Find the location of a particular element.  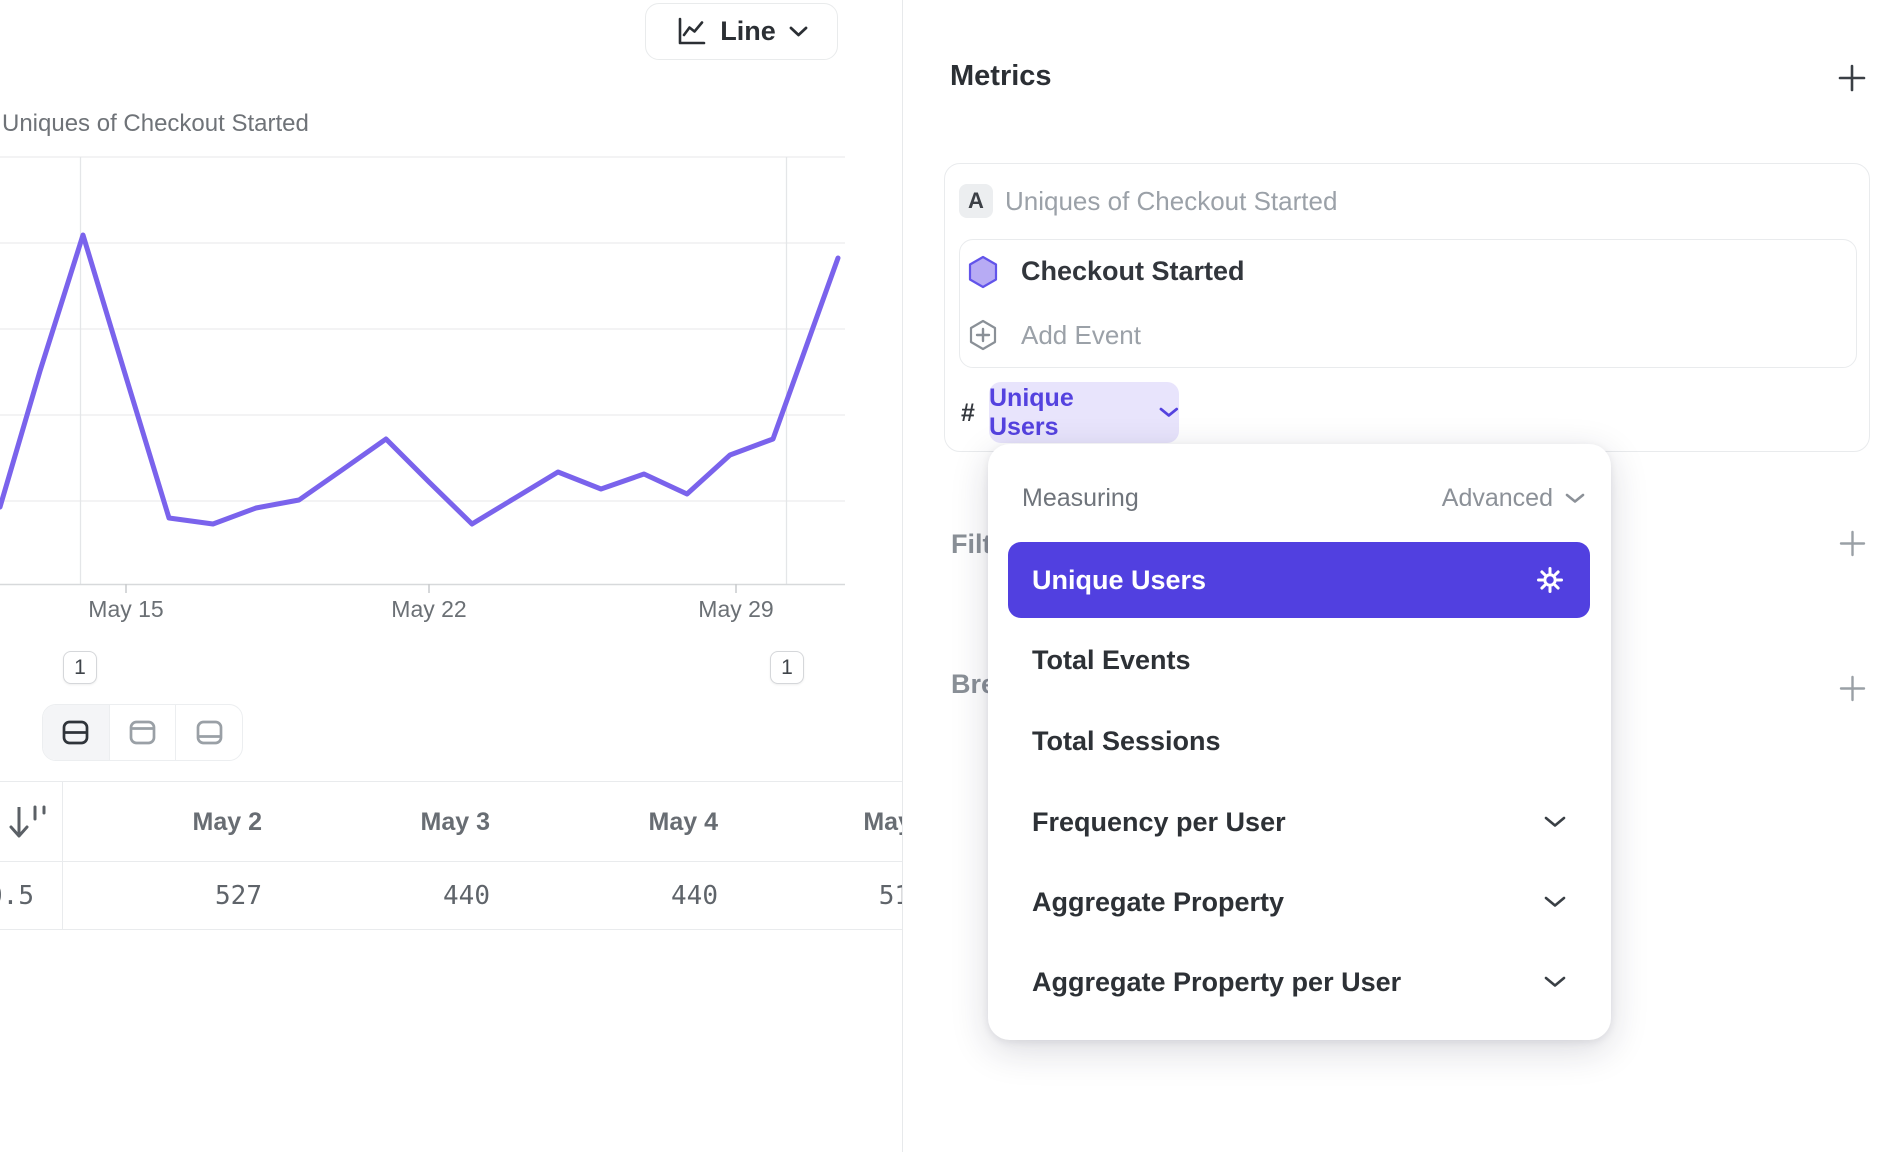

measuring-option-label: Unique Users is located at coordinates (1119, 579).